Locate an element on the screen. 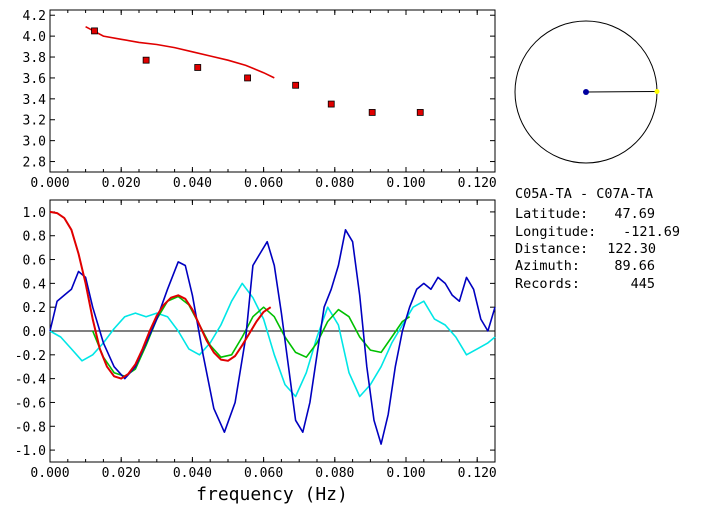 Image resolution: width=703 pixels, height=519 pixels. red-series-line is located at coordinates (160, 295).